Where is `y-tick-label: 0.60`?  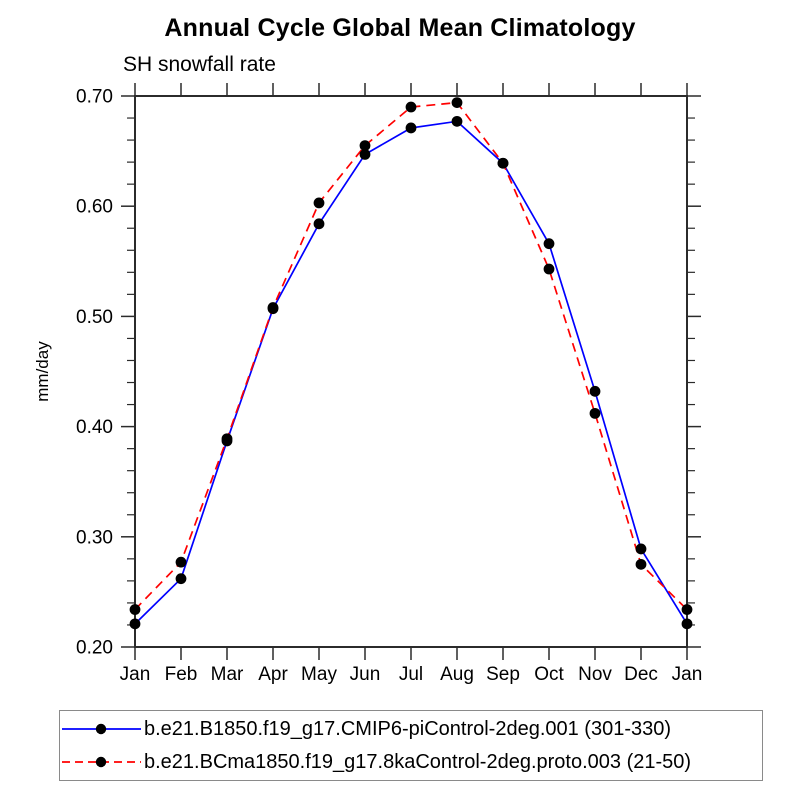 y-tick-label: 0.60 is located at coordinates (94, 207).